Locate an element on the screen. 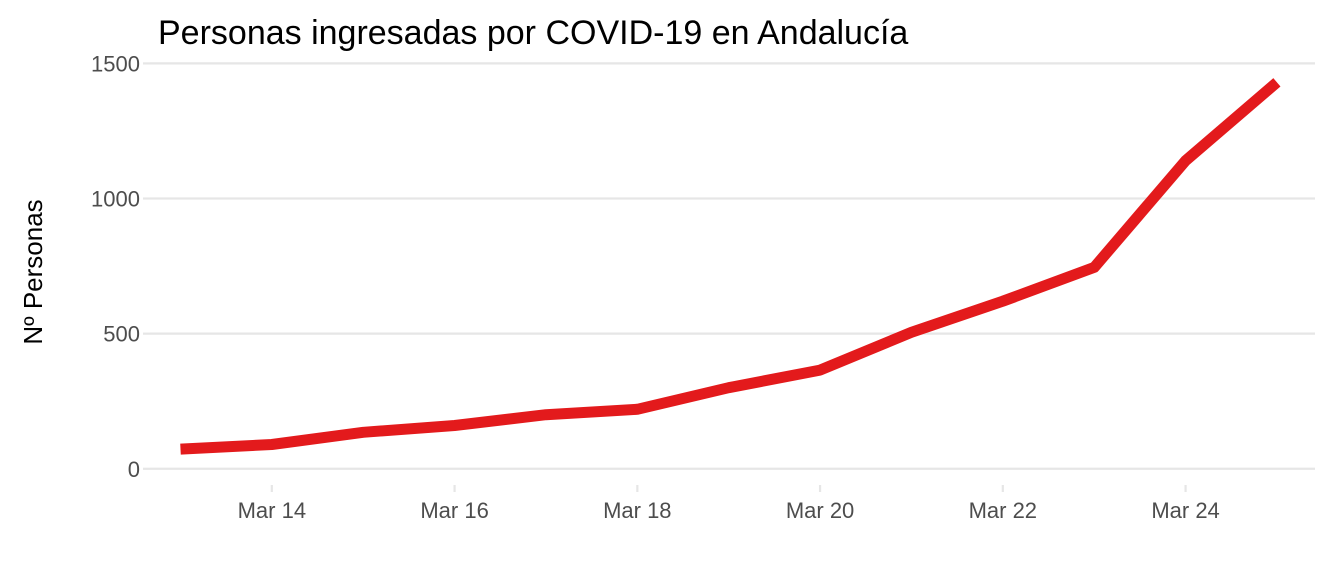 The height and width of the screenshot is (576, 1344). x-tick-label: Mar 16 is located at coordinates (454, 510).